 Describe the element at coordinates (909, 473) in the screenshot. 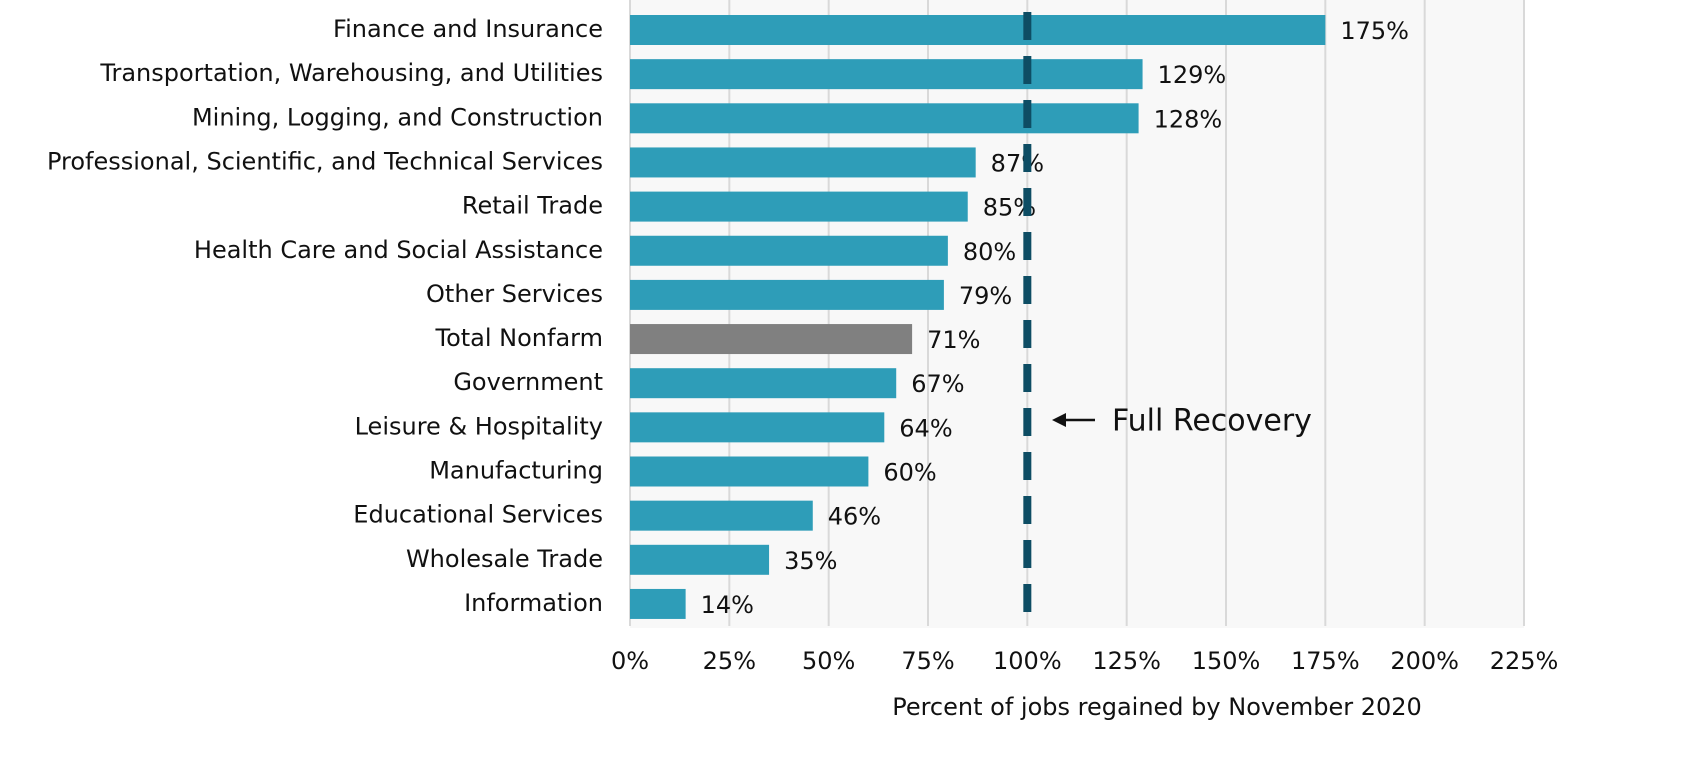

I see `data-label: 60%` at that location.